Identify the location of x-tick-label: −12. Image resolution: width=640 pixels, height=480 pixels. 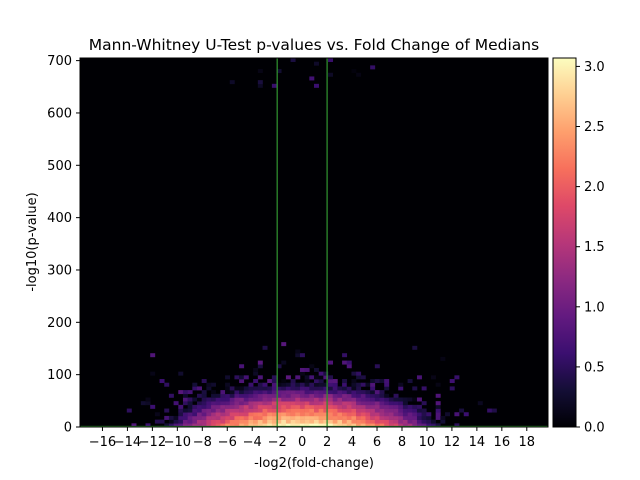
(152, 442).